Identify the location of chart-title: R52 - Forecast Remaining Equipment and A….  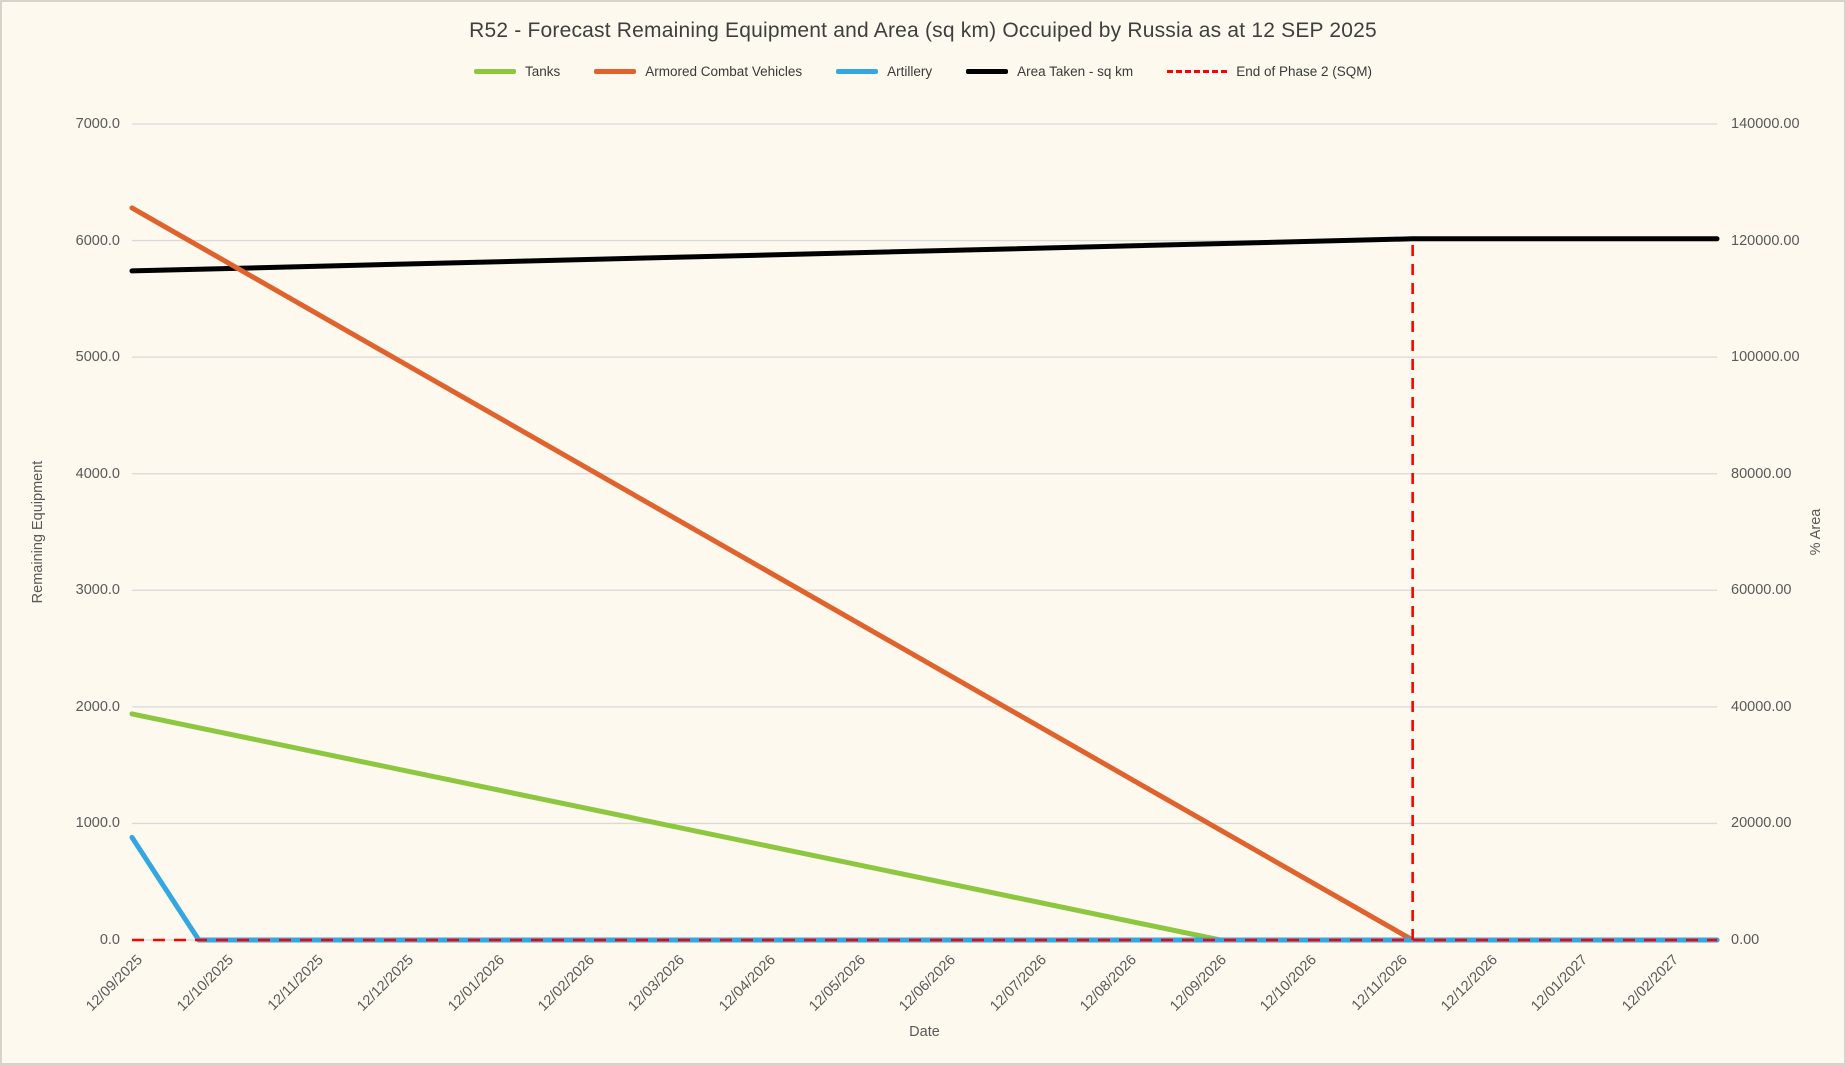
(923, 30).